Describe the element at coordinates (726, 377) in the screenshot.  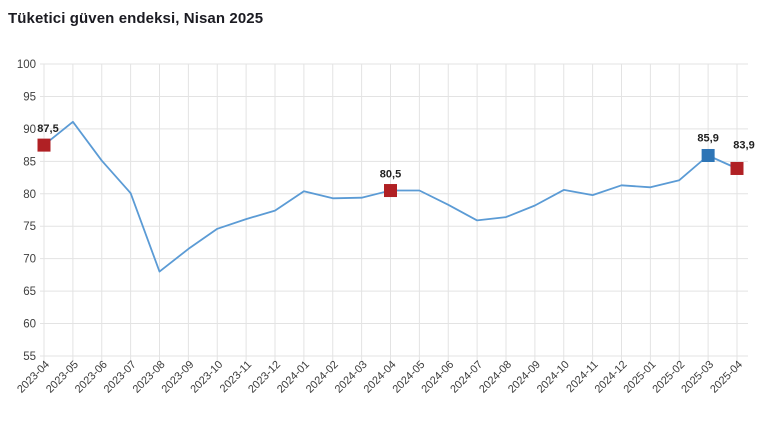
I see `x-axis-tick-label: 2025-04` at that location.